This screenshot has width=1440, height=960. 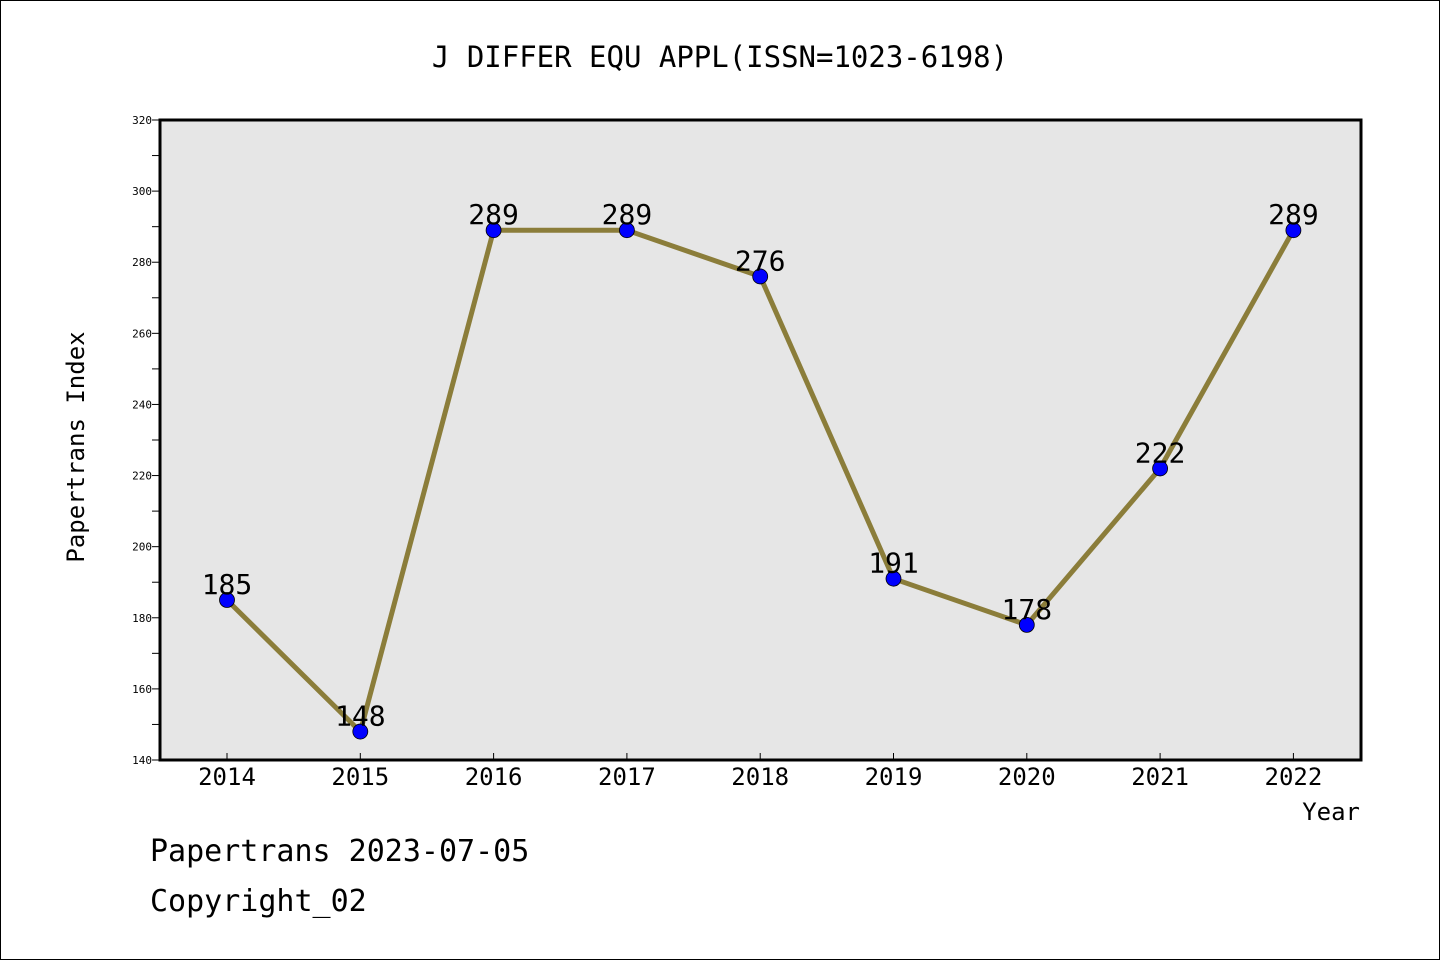 I want to click on y-tick-label: 200, so click(x=142, y=547).